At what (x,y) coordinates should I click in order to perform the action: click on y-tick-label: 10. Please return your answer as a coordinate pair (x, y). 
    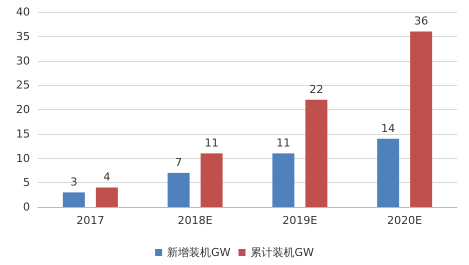
    Looking at the image, I should click on (23, 158).